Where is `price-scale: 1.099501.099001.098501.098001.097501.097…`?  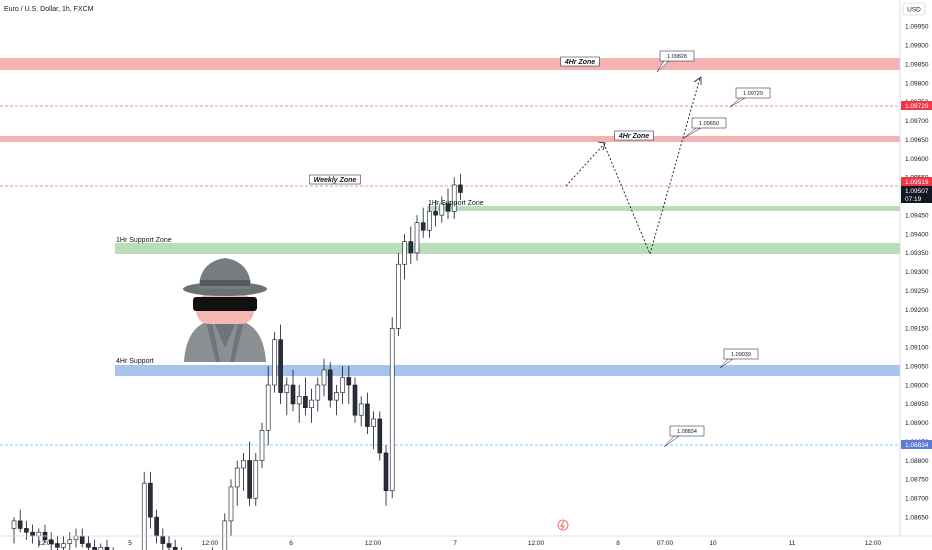 price-scale: 1.099501.099001.098501.098001.097501.097… is located at coordinates (916, 273).